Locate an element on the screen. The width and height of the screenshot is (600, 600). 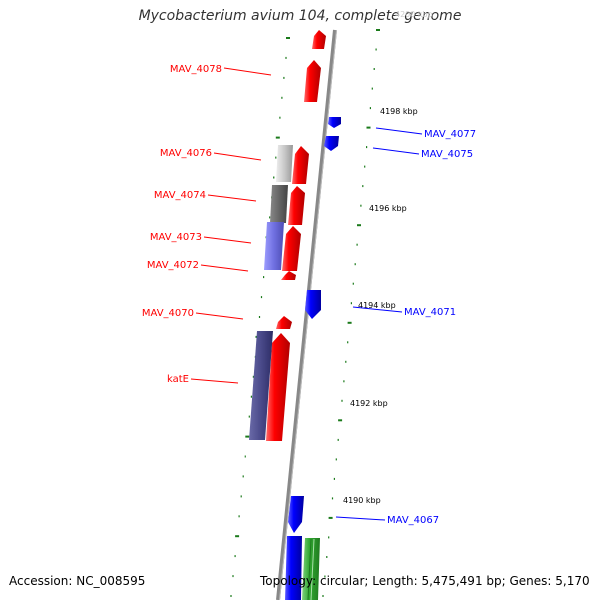
label-mav-4076: MAV_4076 is located at coordinates (186, 153).